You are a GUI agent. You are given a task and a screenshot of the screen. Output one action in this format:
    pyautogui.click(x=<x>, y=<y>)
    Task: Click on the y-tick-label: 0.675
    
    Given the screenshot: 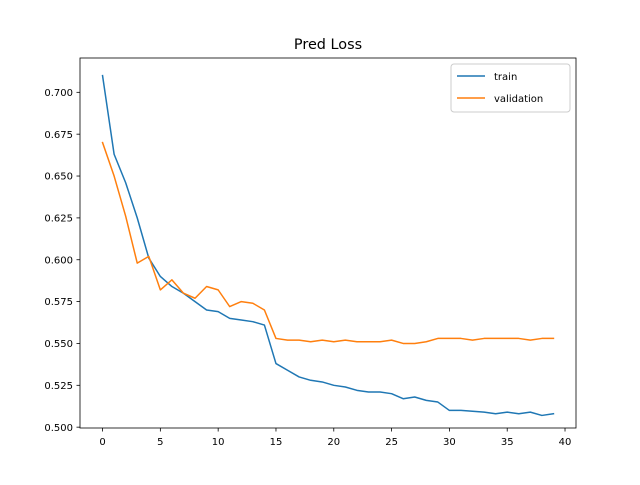 What is the action you would take?
    pyautogui.click(x=58, y=135)
    